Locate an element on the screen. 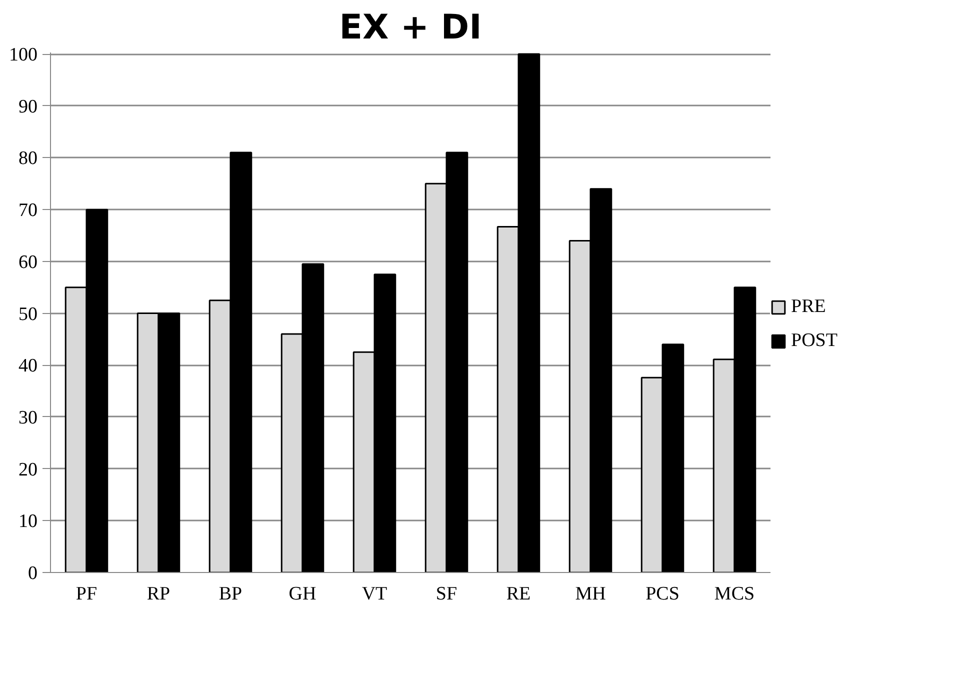 Image resolution: width=978 pixels, height=686 pixels. y-tick-label: 10 is located at coordinates (28, 521).